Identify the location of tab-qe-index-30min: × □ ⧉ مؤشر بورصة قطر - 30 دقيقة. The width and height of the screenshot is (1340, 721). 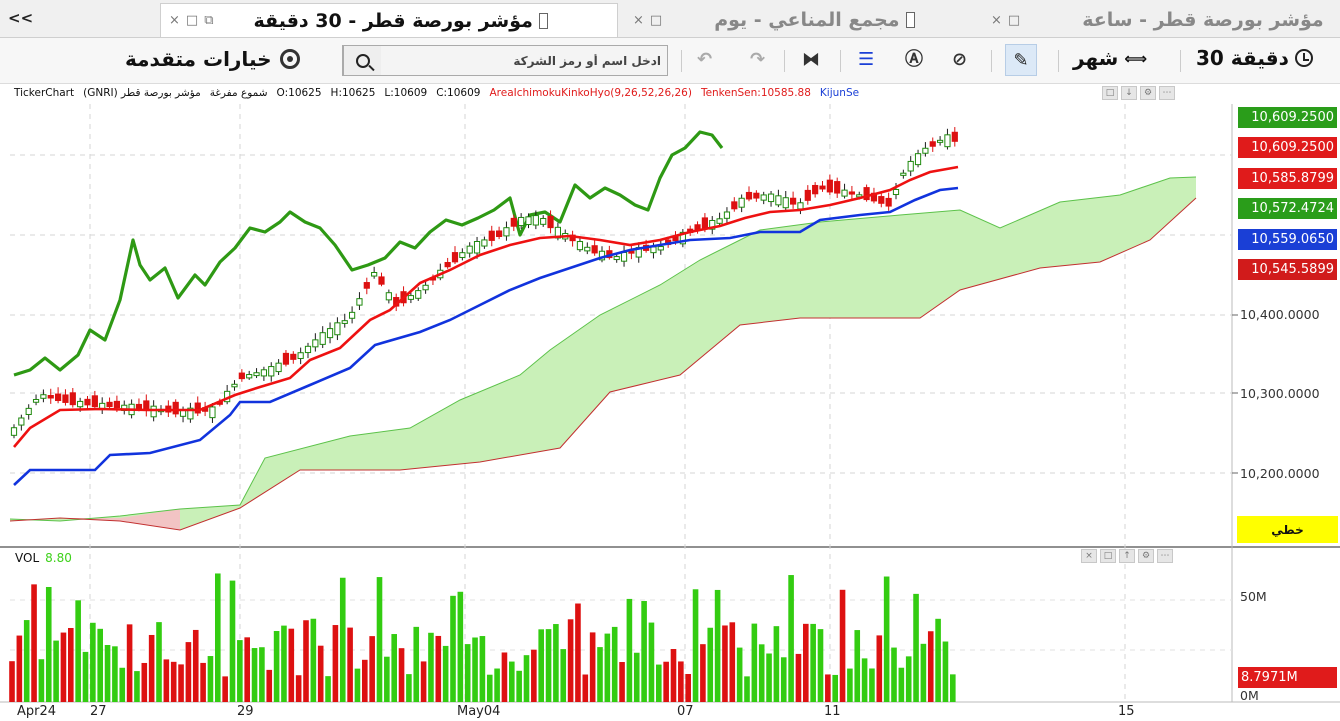
(389, 20).